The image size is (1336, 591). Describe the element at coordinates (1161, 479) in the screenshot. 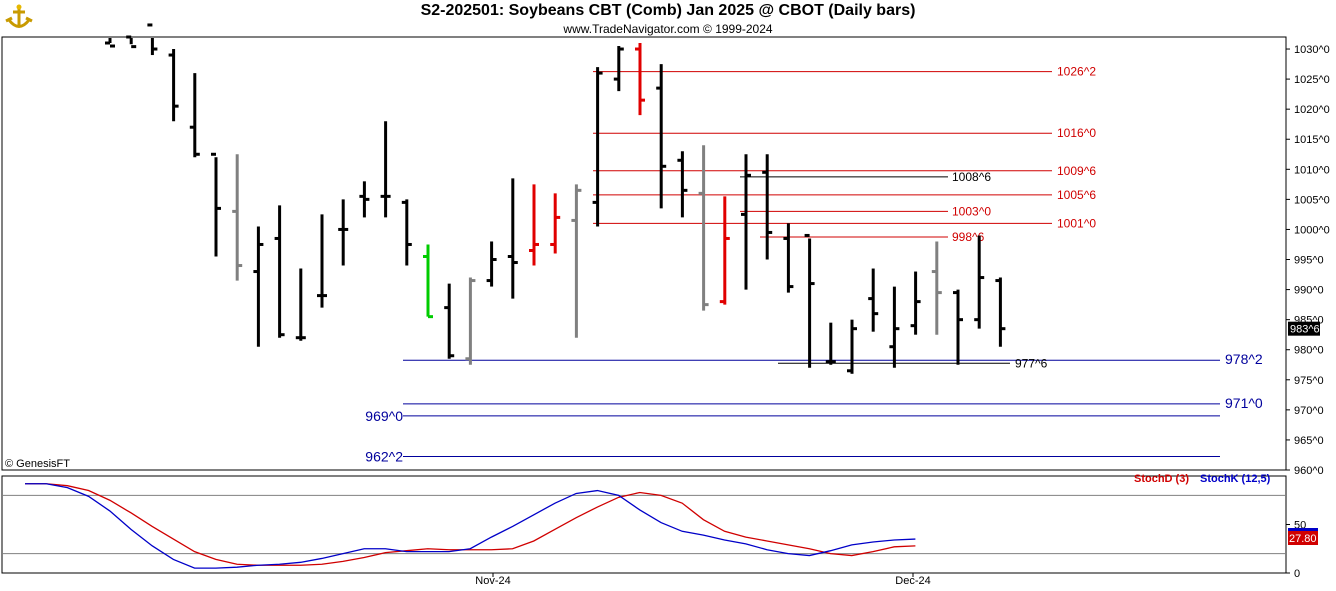

I see `legend-stochd: StochD (3)` at that location.